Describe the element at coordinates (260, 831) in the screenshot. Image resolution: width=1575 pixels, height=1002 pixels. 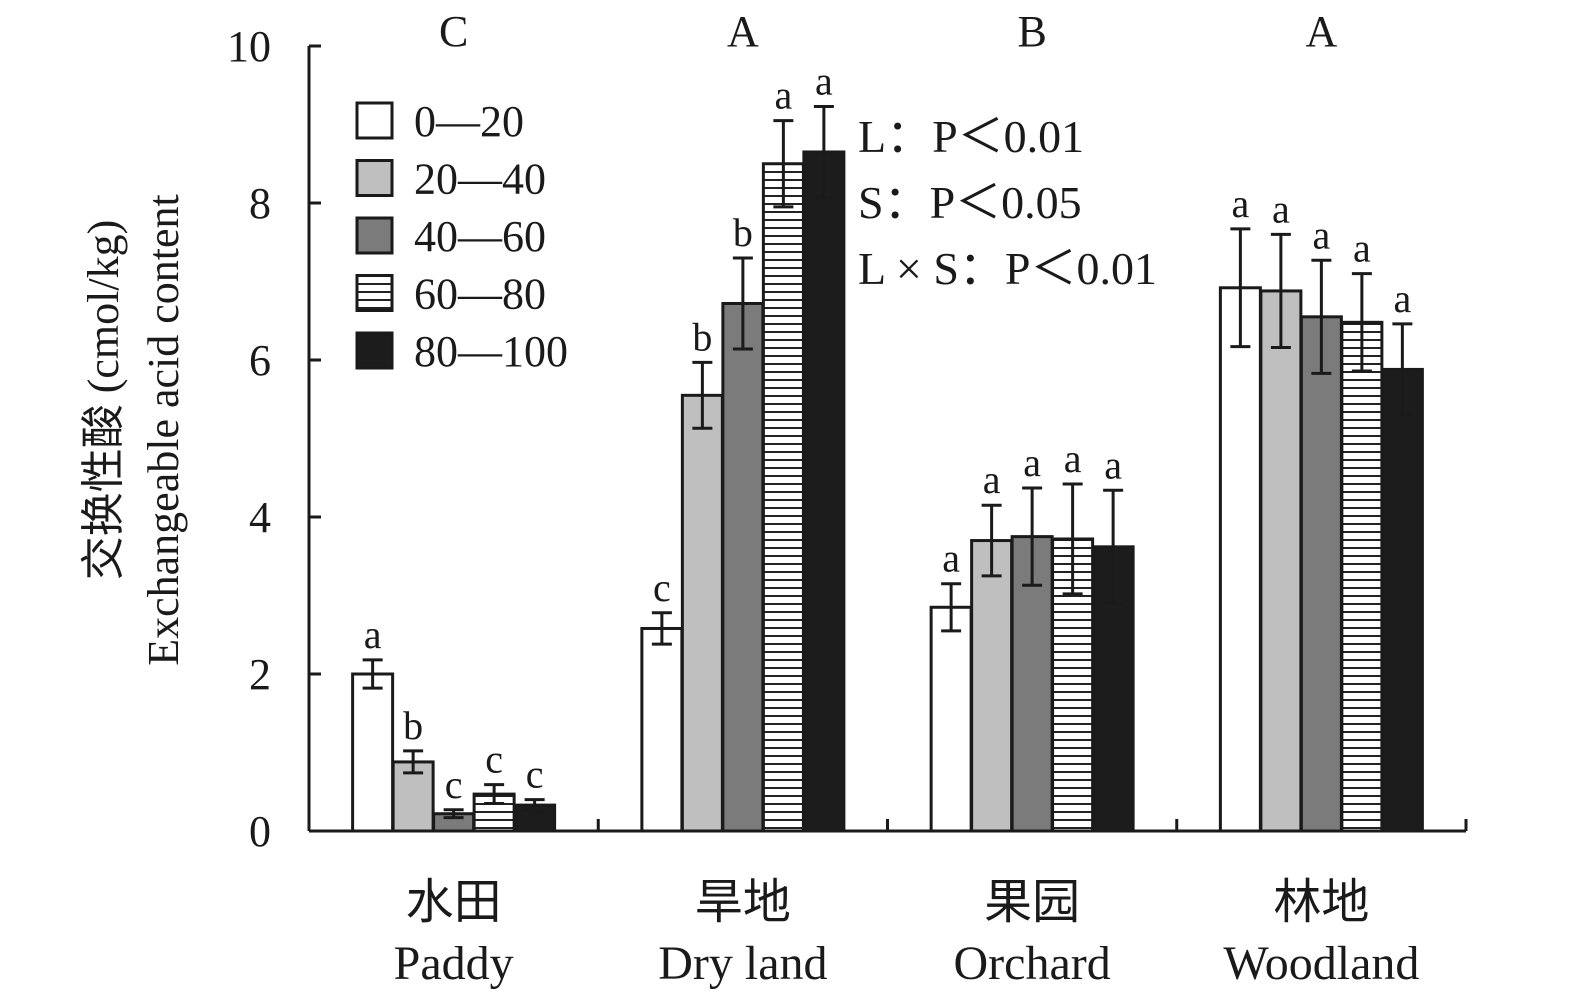
I see `y-tick-label: 0` at that location.